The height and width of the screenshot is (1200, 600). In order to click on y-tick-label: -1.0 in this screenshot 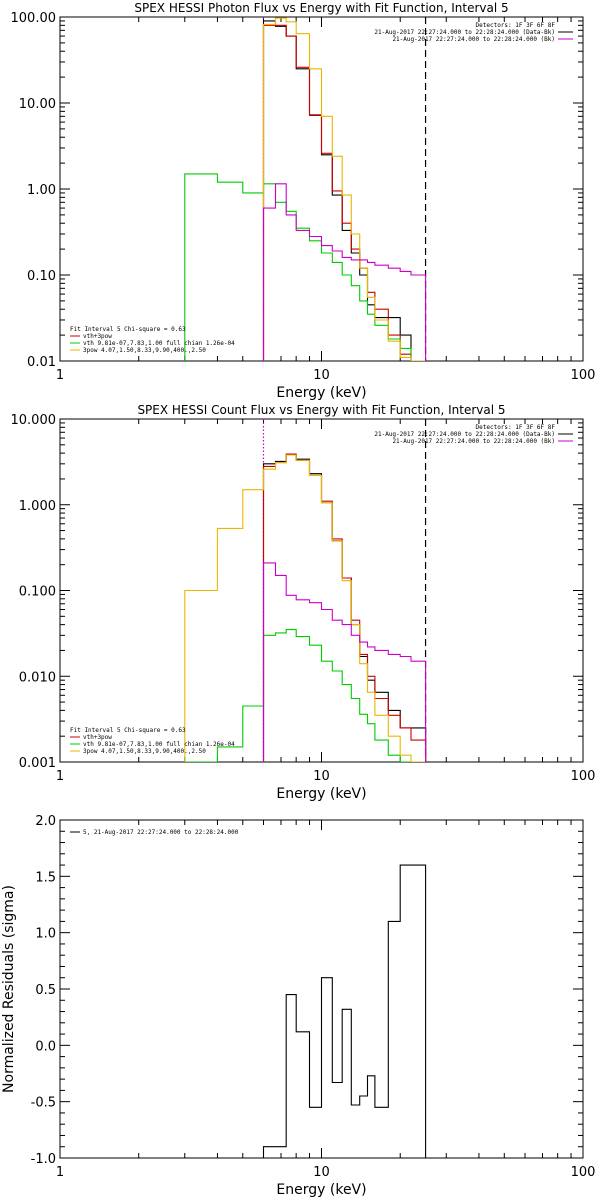, I will do `click(43, 1159)`.